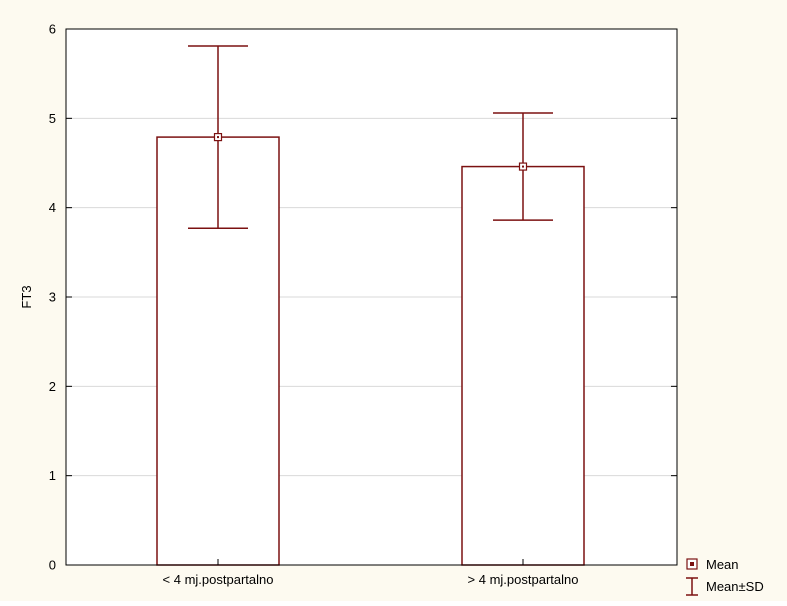  What do you see at coordinates (523, 365) in the screenshot?
I see `bar` at bounding box center [523, 365].